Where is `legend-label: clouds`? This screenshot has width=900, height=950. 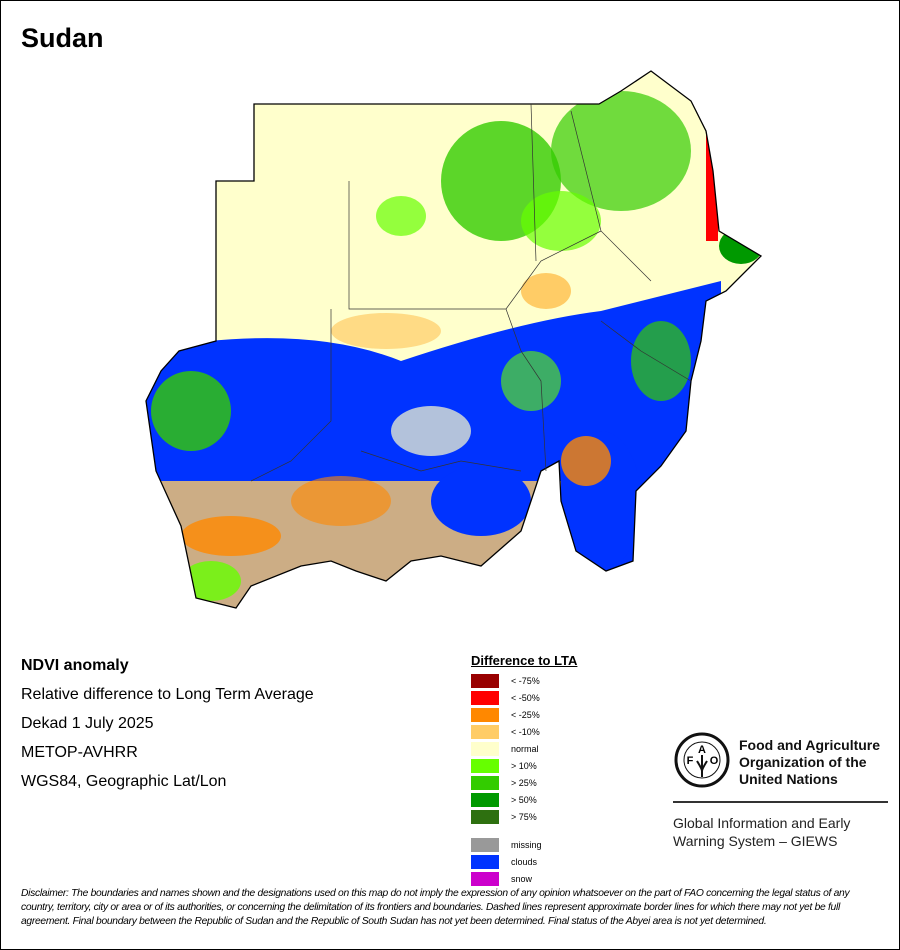
legend-label: clouds is located at coordinates (524, 861).